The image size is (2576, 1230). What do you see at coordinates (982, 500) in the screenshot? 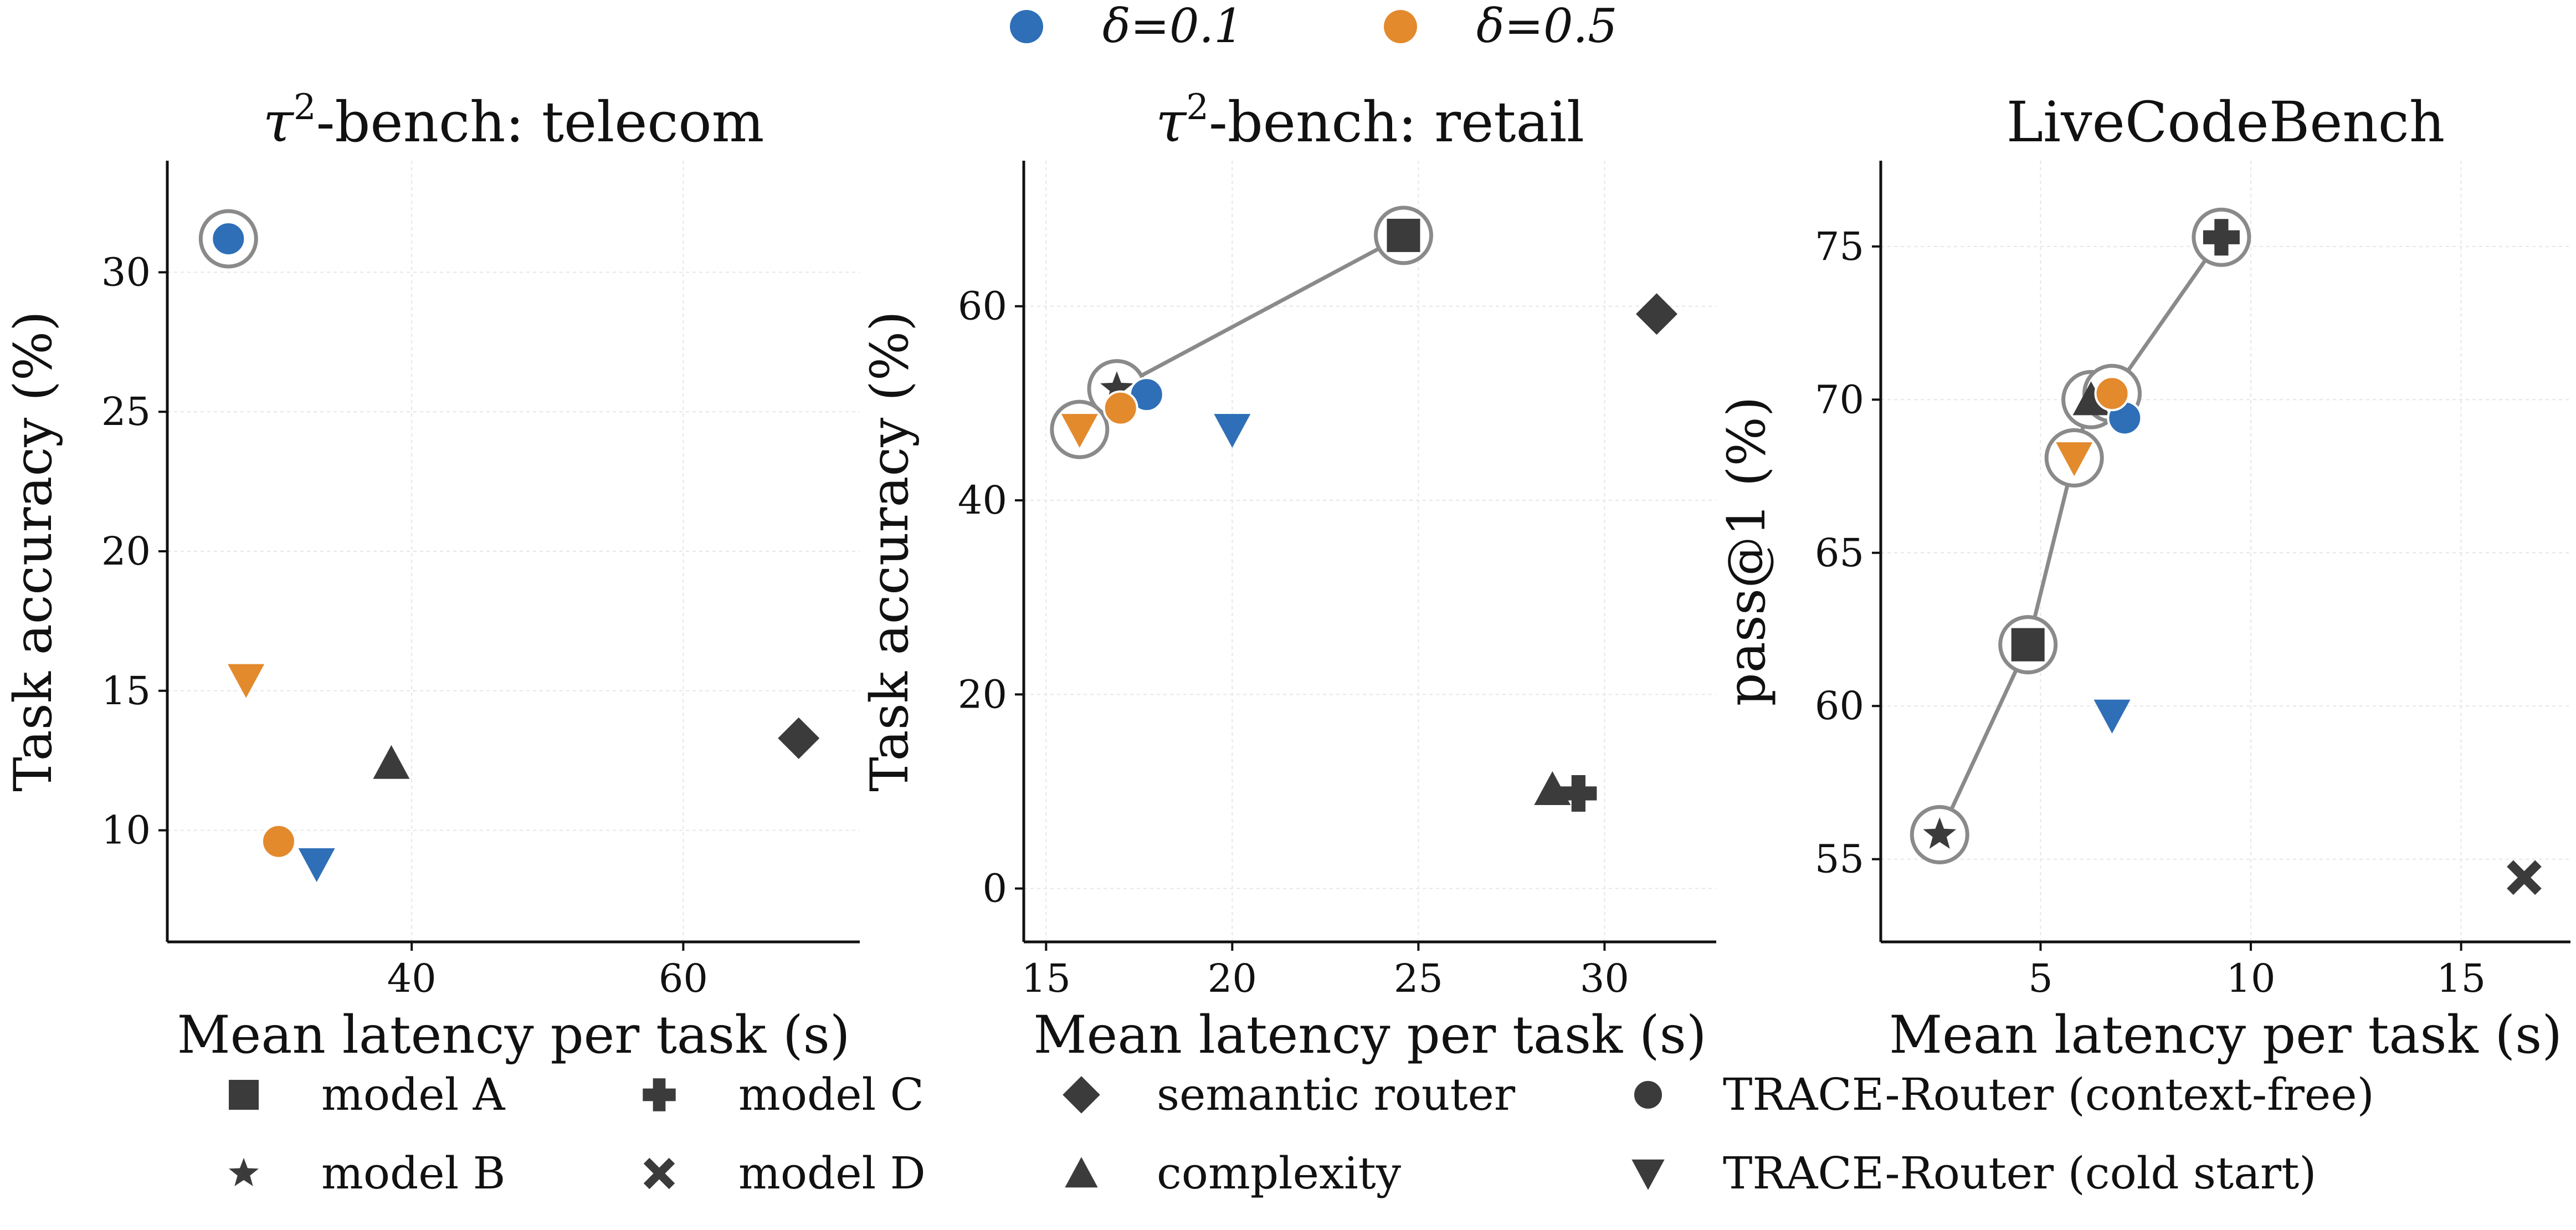
I see `y-tick-label: 40` at bounding box center [982, 500].